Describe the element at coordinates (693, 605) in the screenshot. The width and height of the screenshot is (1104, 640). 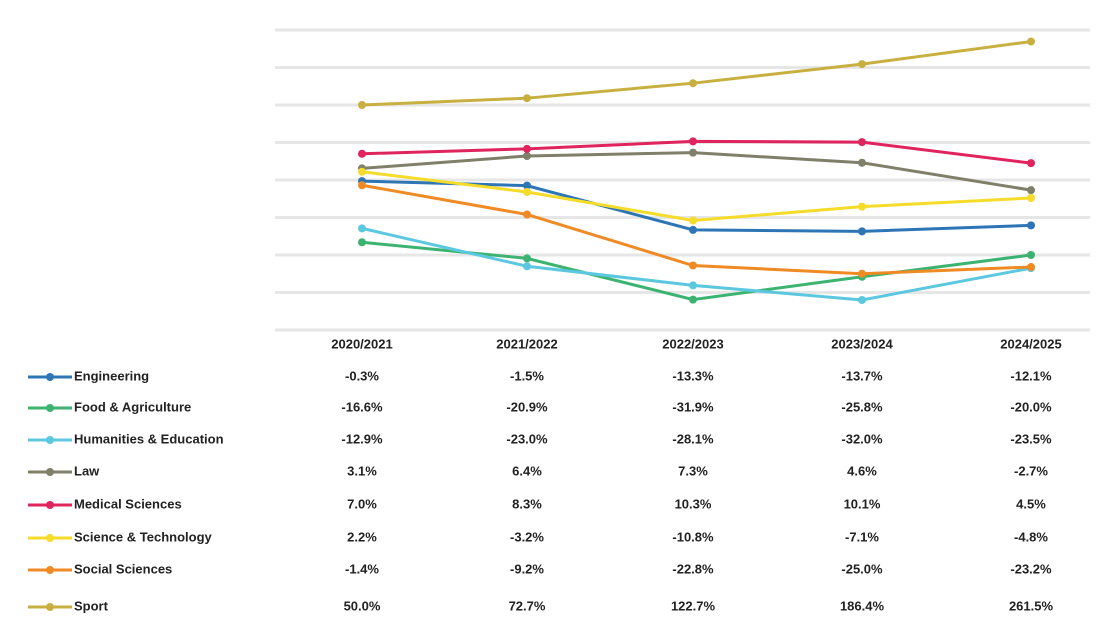
I see `cell-value: 122.7%` at that location.